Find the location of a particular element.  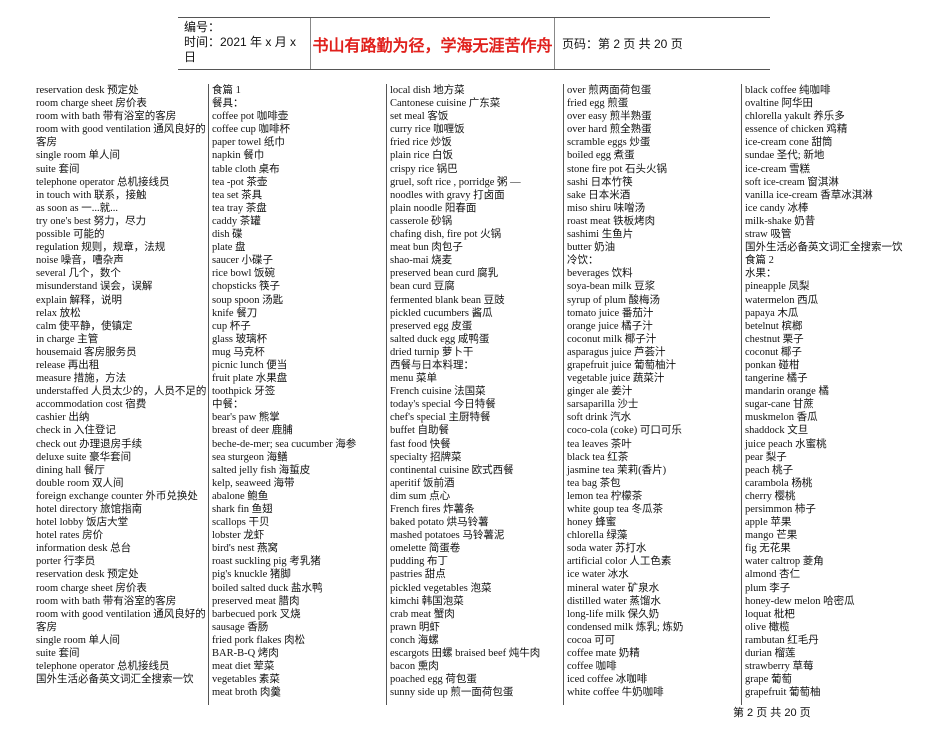

vocab-entry: tangerine 橘子 is located at coordinates (776, 379).